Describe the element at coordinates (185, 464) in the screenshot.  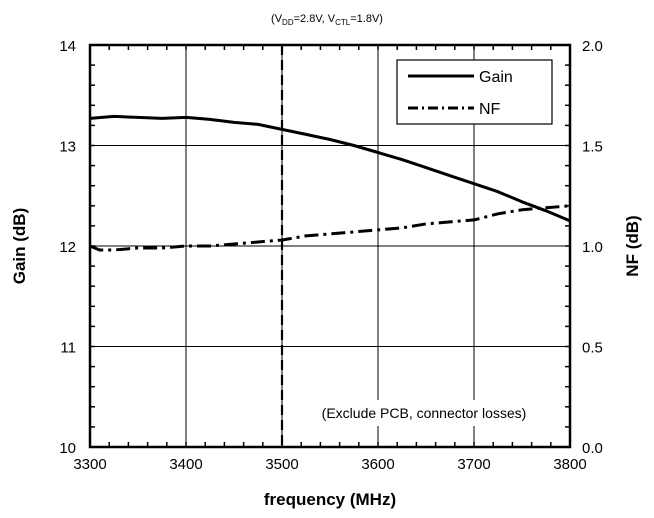
I see `x-tick-label: 3400` at that location.